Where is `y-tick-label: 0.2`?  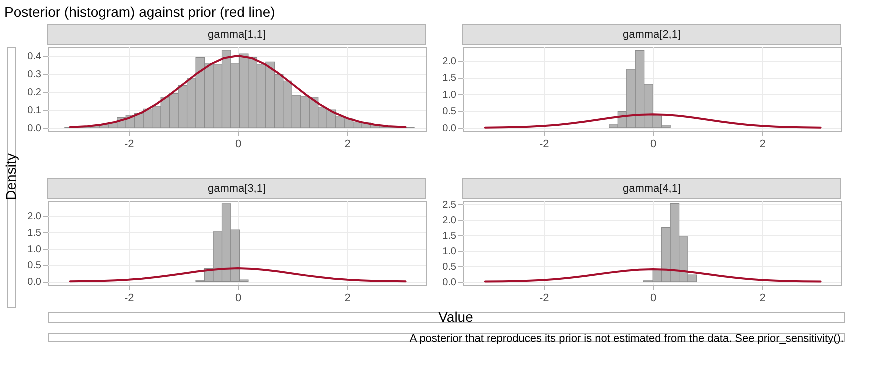 y-tick-label: 0.2 is located at coordinates (35, 92).